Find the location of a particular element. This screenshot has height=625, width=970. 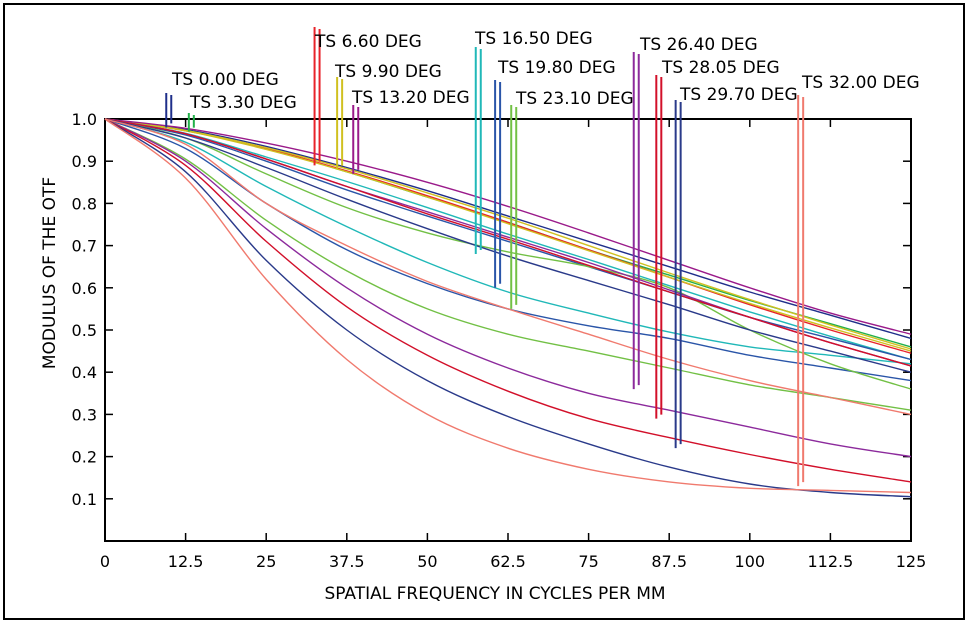

x-tick-label: 125 is located at coordinates (911, 561).